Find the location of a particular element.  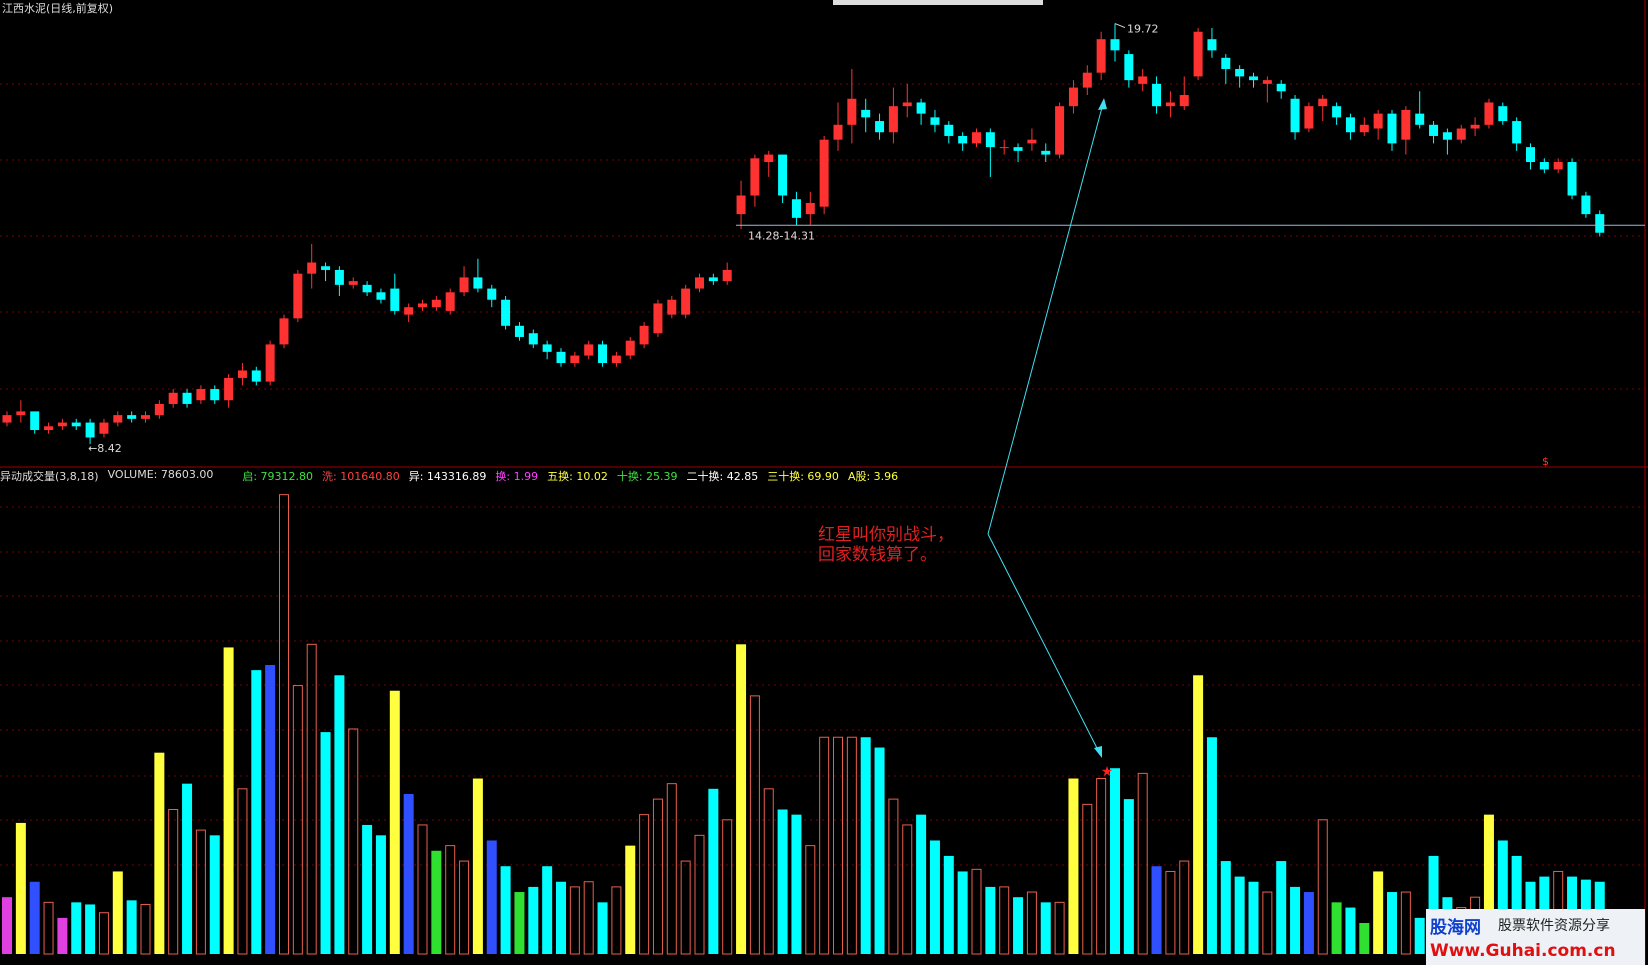

indicator-stat: 五换: 10.02 is located at coordinates (577, 476).